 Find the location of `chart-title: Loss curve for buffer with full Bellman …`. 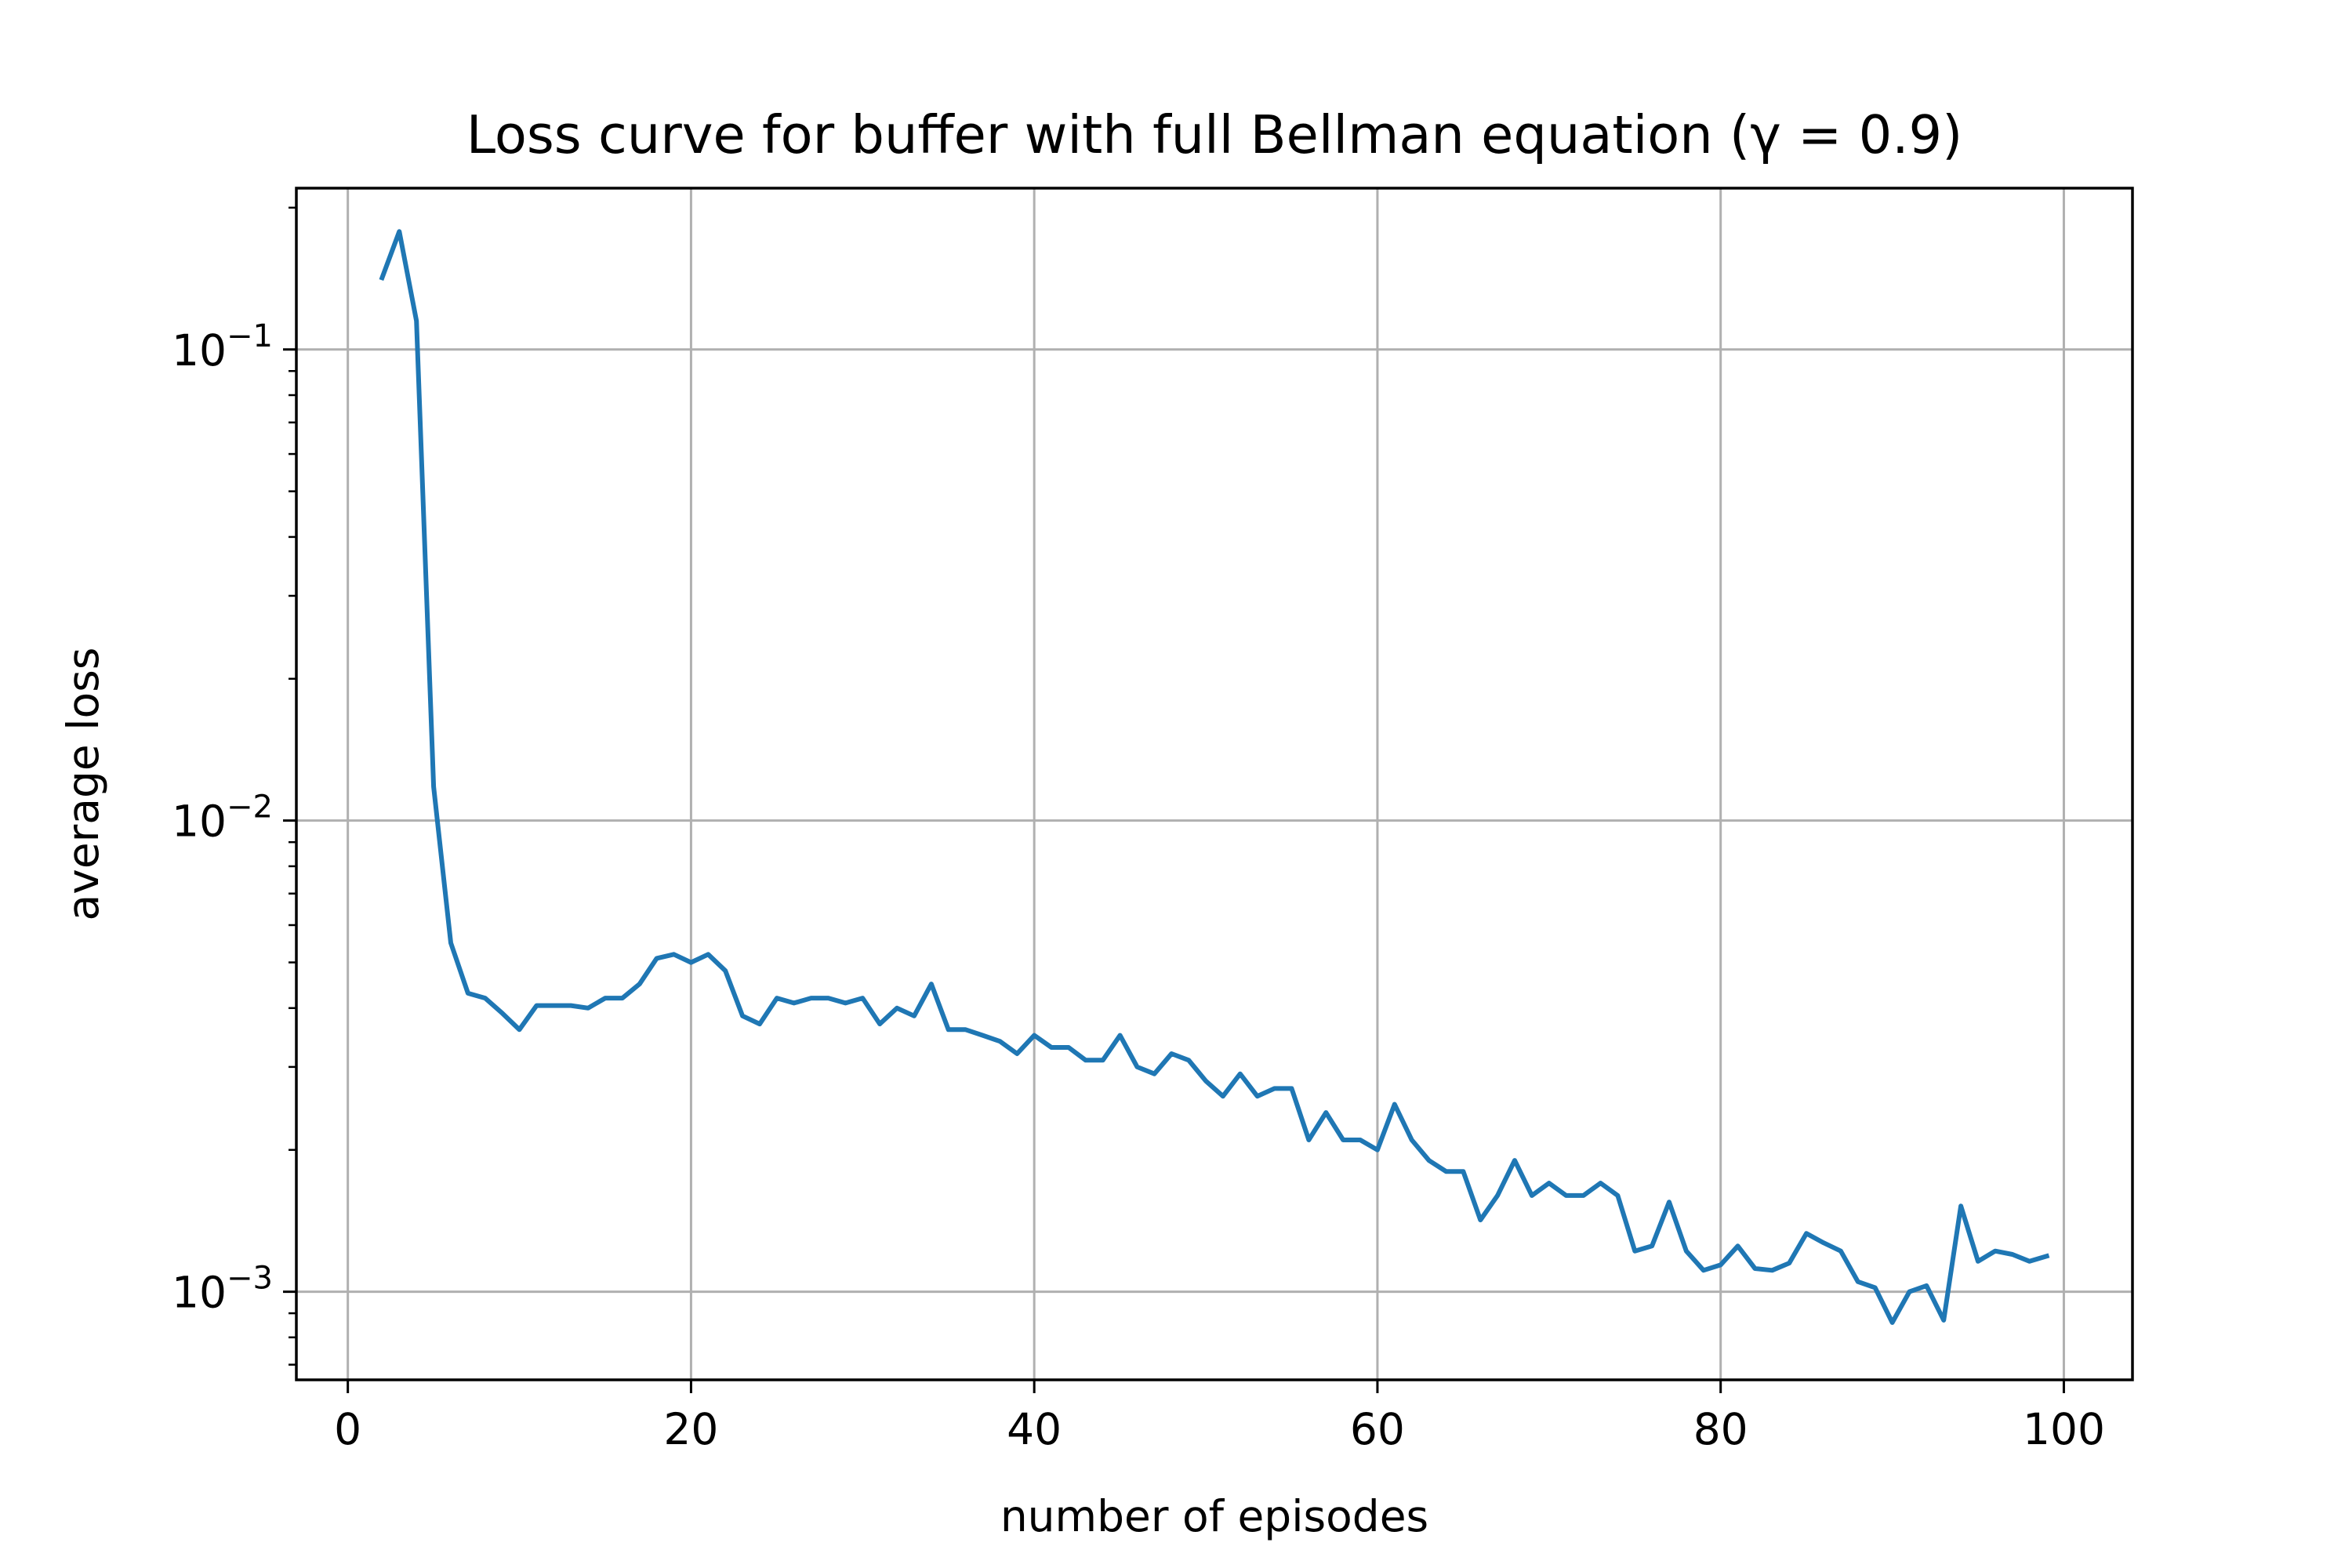

chart-title: Loss curve for buffer with full Bellman … is located at coordinates (1214, 134).